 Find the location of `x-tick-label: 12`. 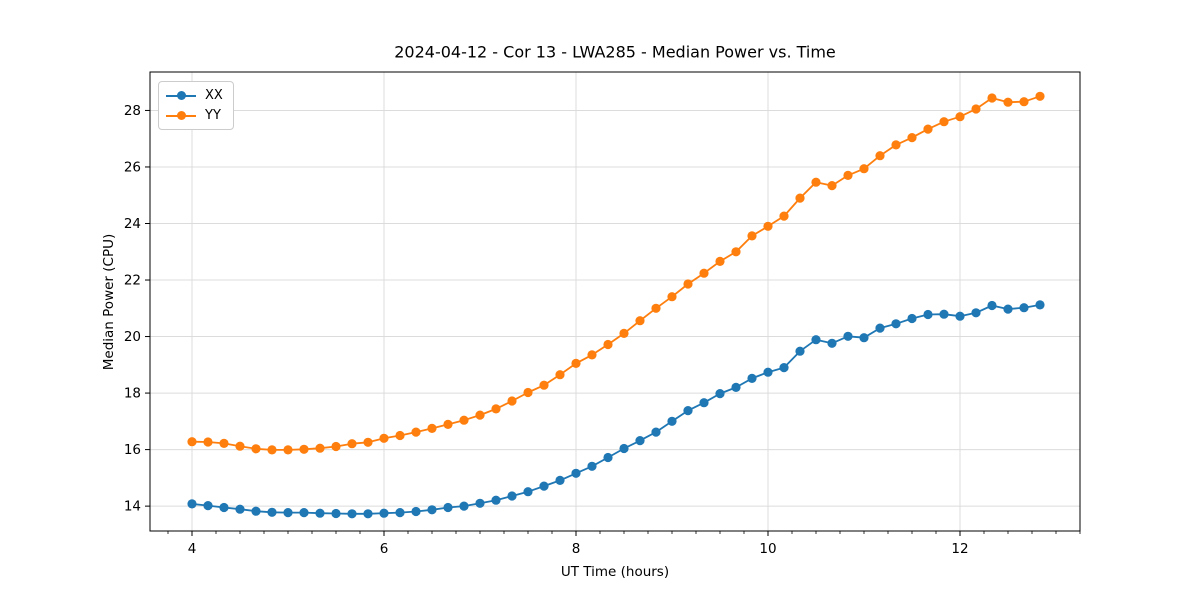

x-tick-label: 12 is located at coordinates (959, 549).